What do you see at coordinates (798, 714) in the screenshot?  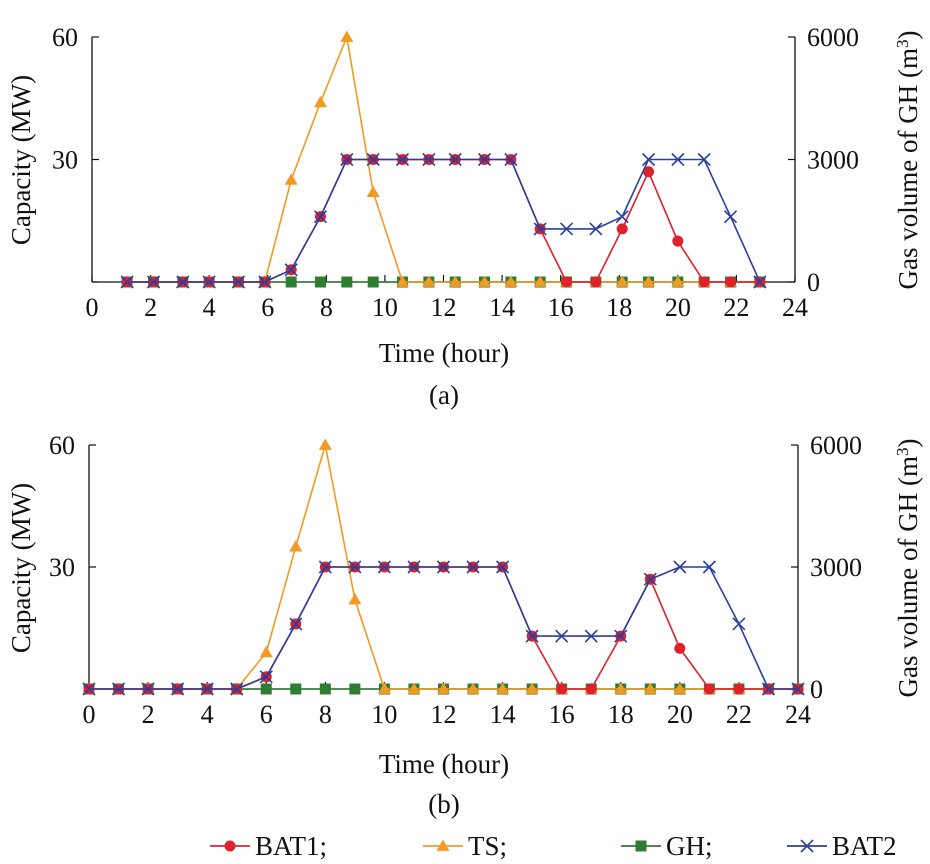 I see `chart-b-x-tick-label: 24` at bounding box center [798, 714].